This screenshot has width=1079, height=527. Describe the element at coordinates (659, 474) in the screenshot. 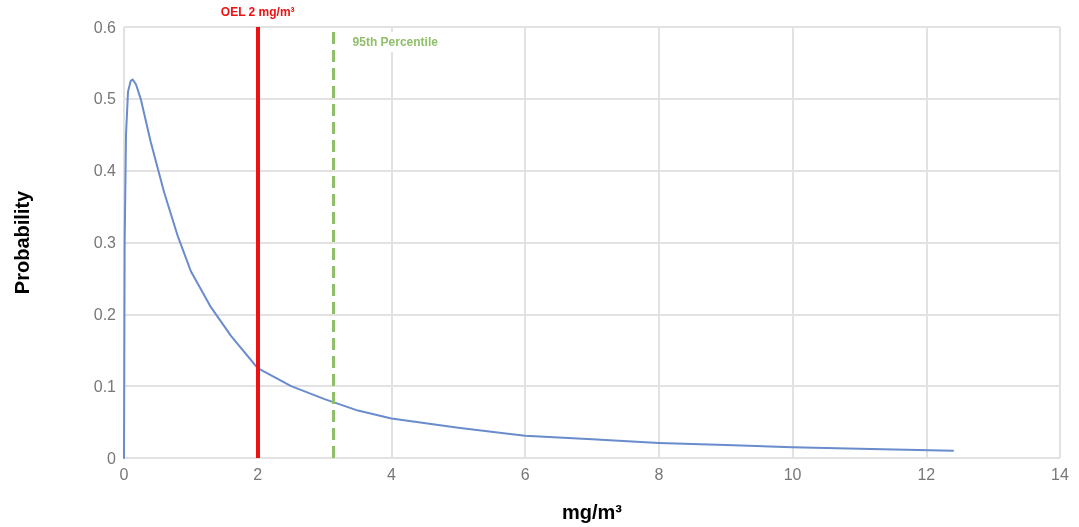

I see `x-tick-label: 8` at that location.